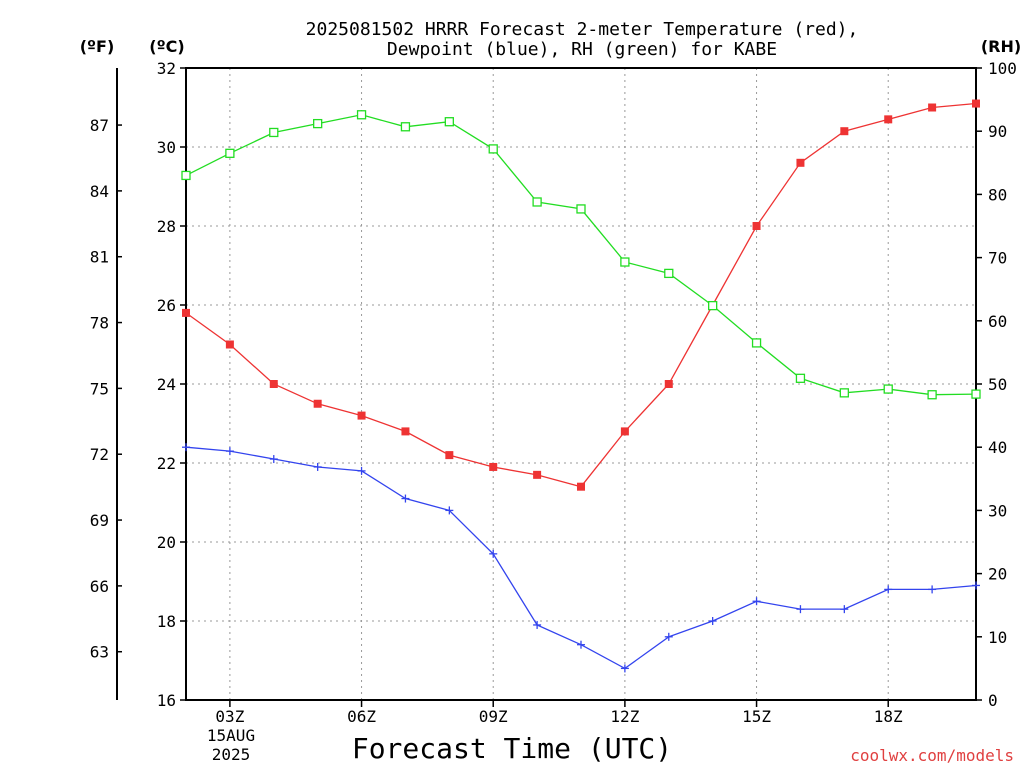 Image resolution: width=1024 pixels, height=768 pixels. What do you see at coordinates (997, 637) in the screenshot?
I see `rh-tick-label: 10` at bounding box center [997, 637].